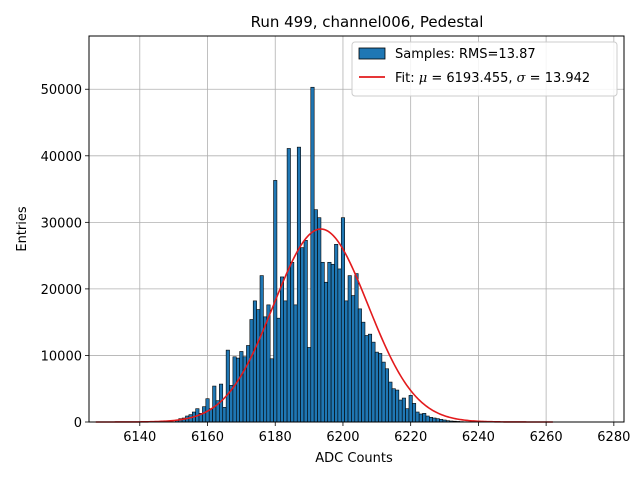 This screenshot has height=480, width=640. I want to click on x-tick-label: 6220, so click(410, 437).